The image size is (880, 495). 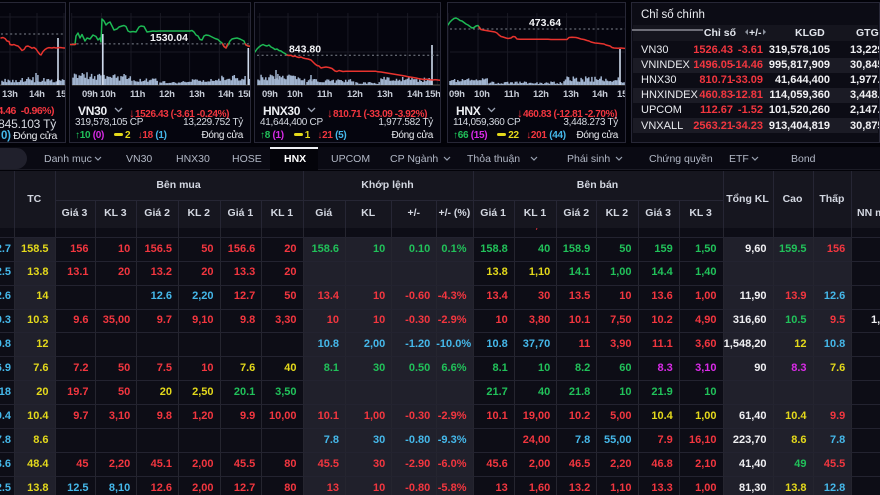 What do you see at coordinates (545, 23) in the screenshot?
I see `svg-text: 473.64` at bounding box center [545, 23].